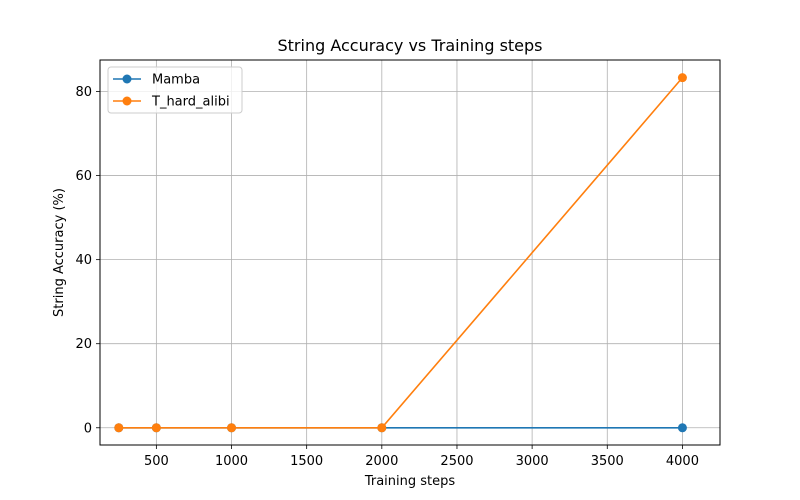  I want to click on legend-label-mamba: Mamba, so click(176, 80).